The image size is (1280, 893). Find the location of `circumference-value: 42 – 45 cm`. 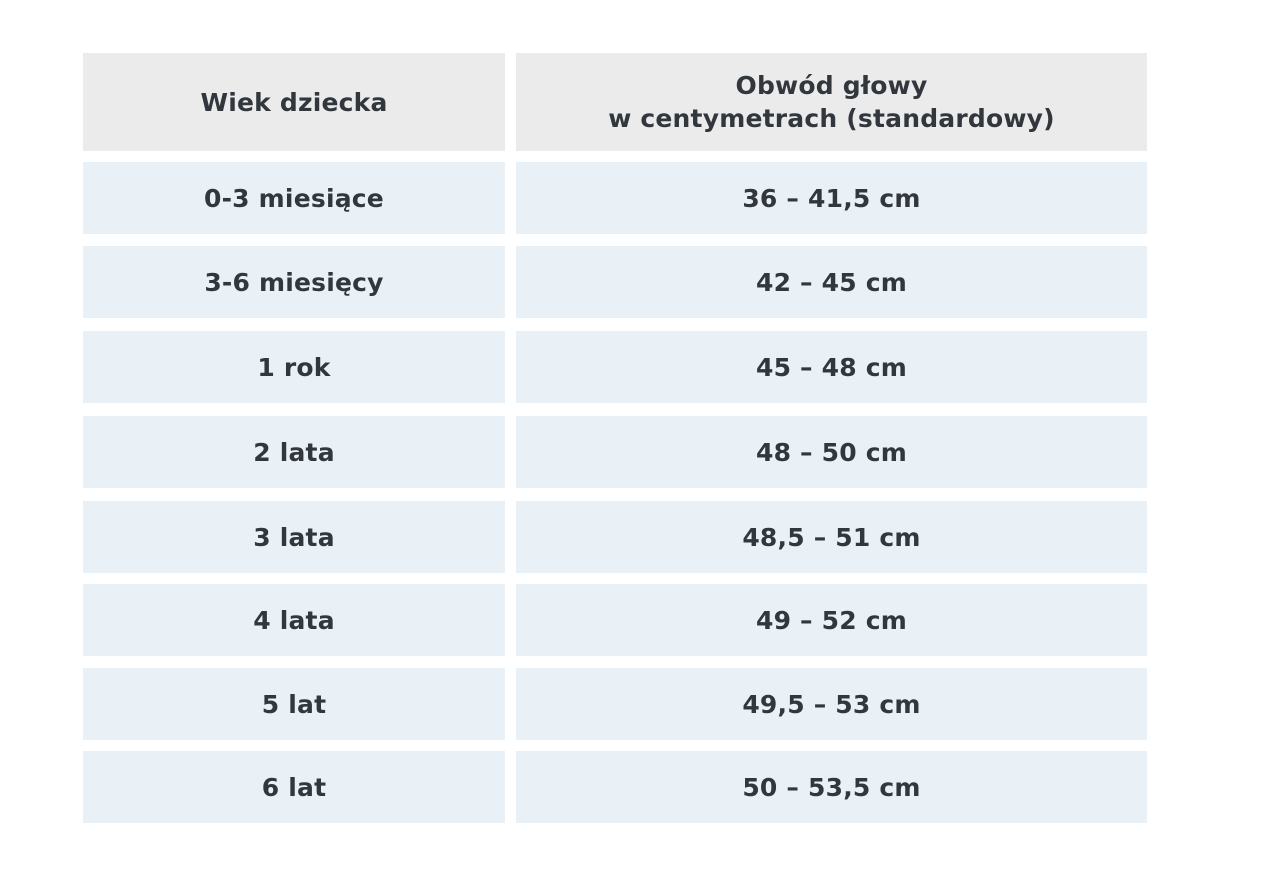

circumference-value: 42 – 45 cm is located at coordinates (831, 282).